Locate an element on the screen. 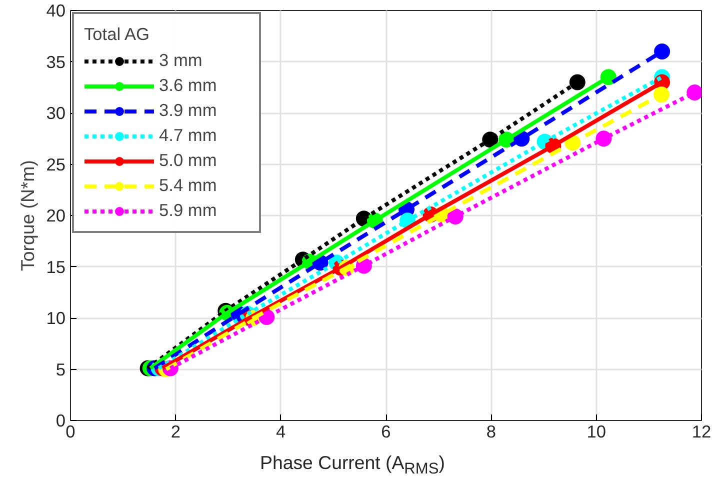 The image size is (719, 491). legend-label: 3.6 mm is located at coordinates (188, 85).